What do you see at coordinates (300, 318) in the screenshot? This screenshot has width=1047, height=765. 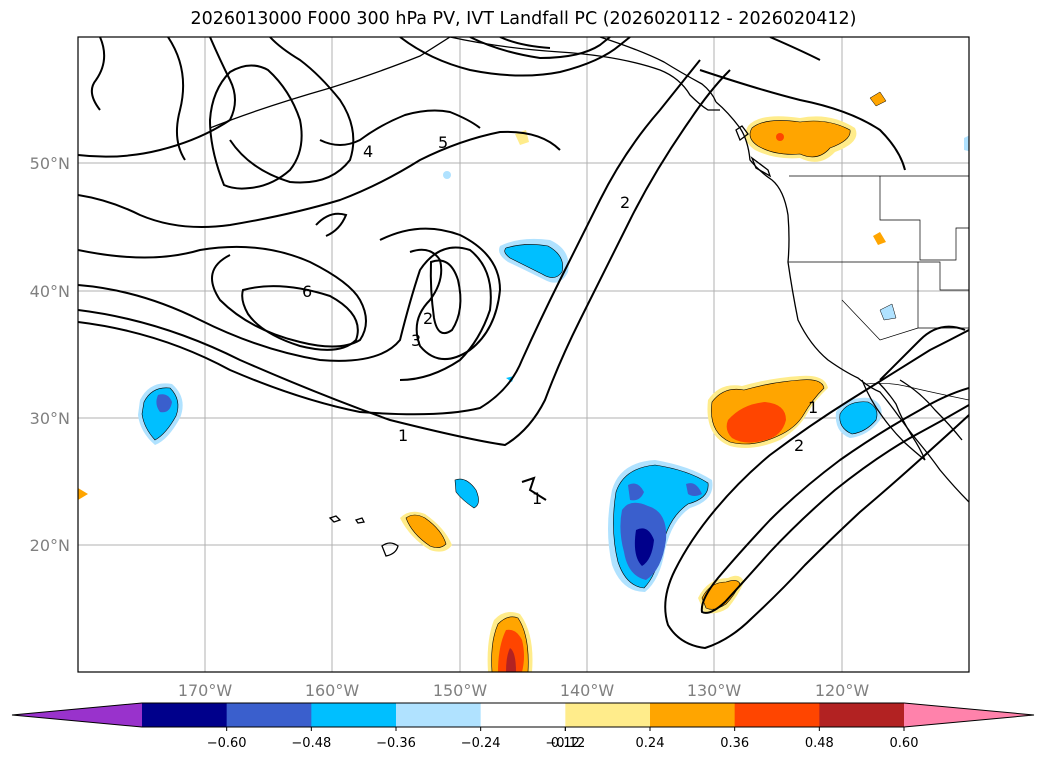 I see `contour-6-west` at bounding box center [300, 318].